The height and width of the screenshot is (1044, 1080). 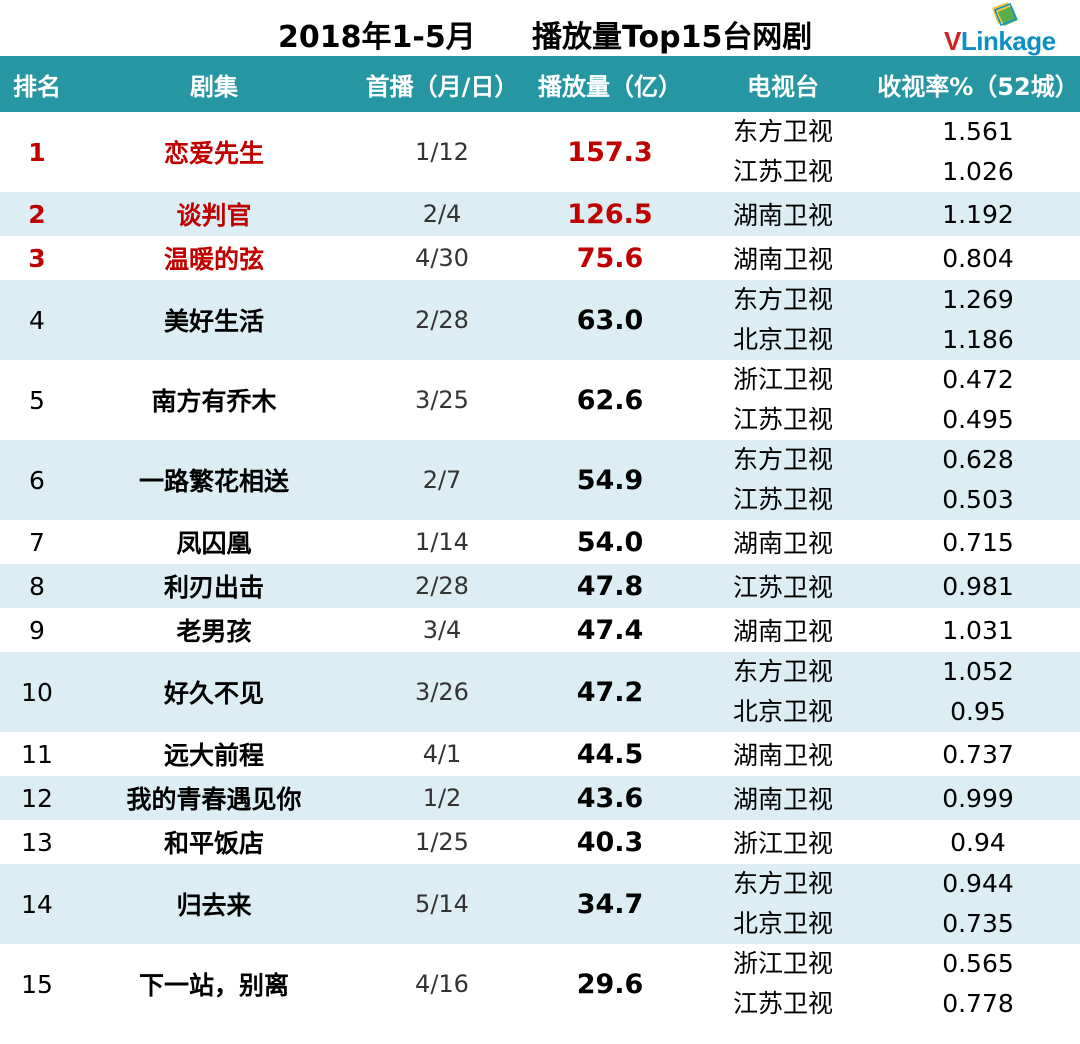 What do you see at coordinates (610, 214) in the screenshot?
I see `play-count: 126.5` at bounding box center [610, 214].